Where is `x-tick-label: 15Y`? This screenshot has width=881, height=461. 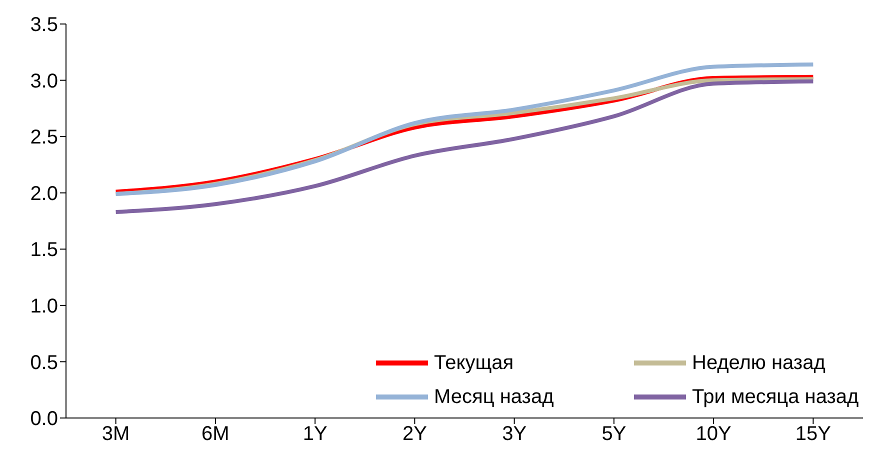
x-tick-label: 15Y is located at coordinates (813, 434).